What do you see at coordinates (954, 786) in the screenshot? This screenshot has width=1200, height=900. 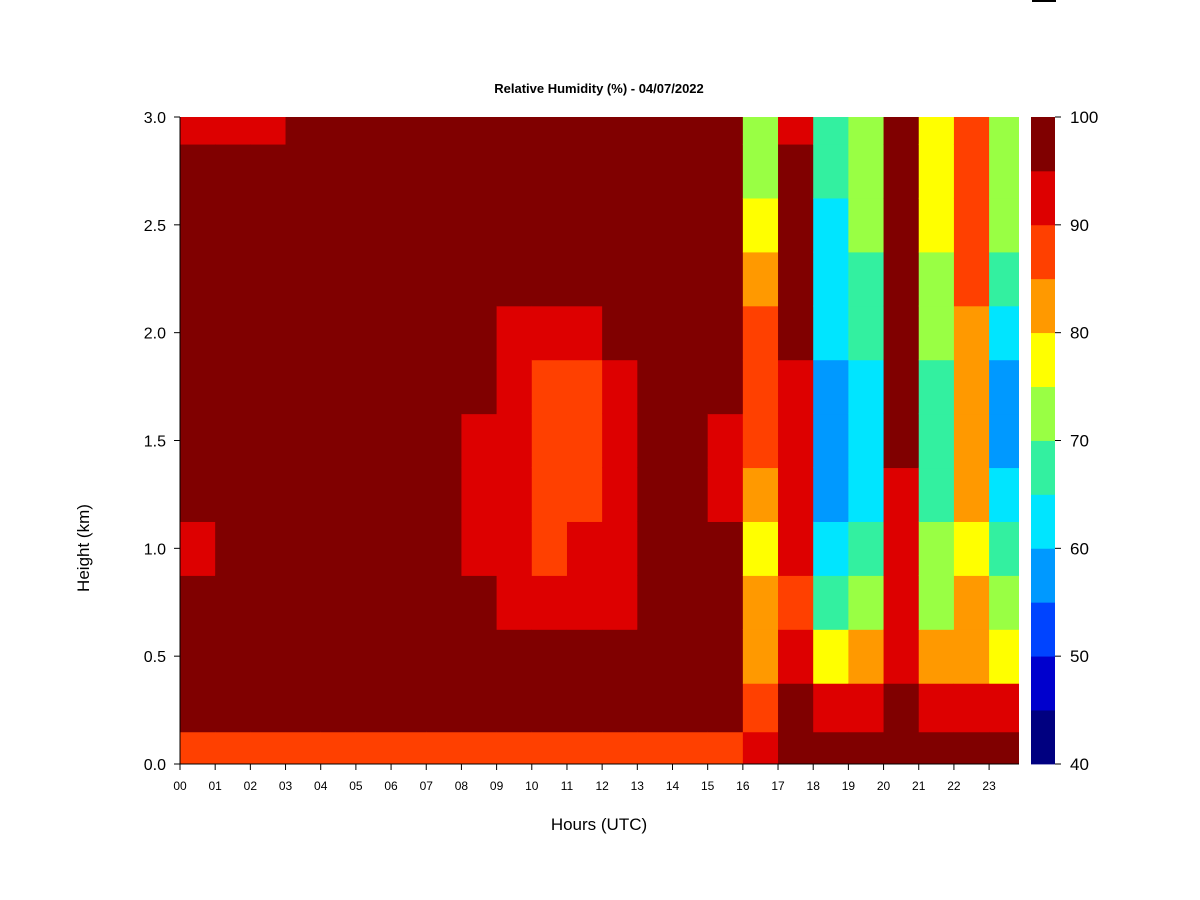 I see `x-tick-label: 22` at bounding box center [954, 786].